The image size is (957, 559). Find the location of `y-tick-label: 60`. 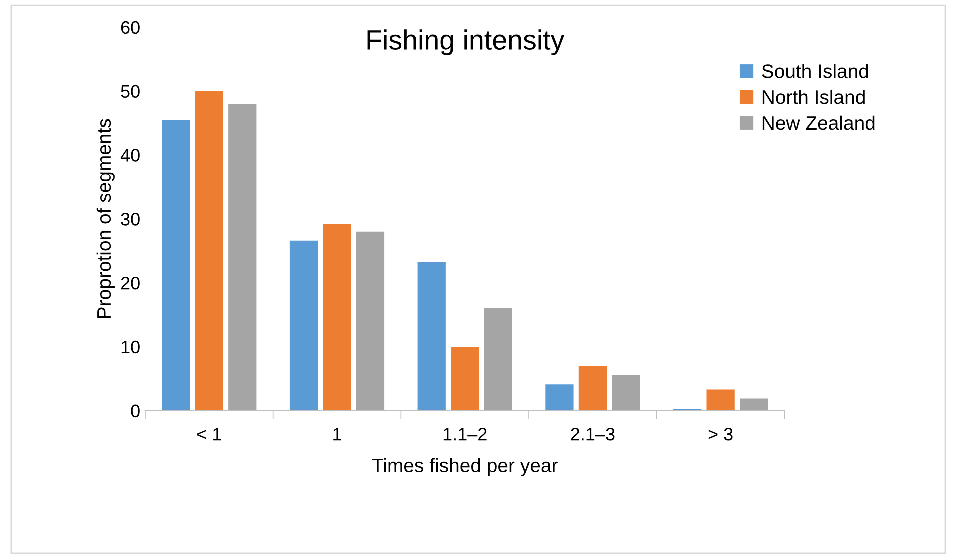

y-tick-label: 60 is located at coordinates (130, 27).